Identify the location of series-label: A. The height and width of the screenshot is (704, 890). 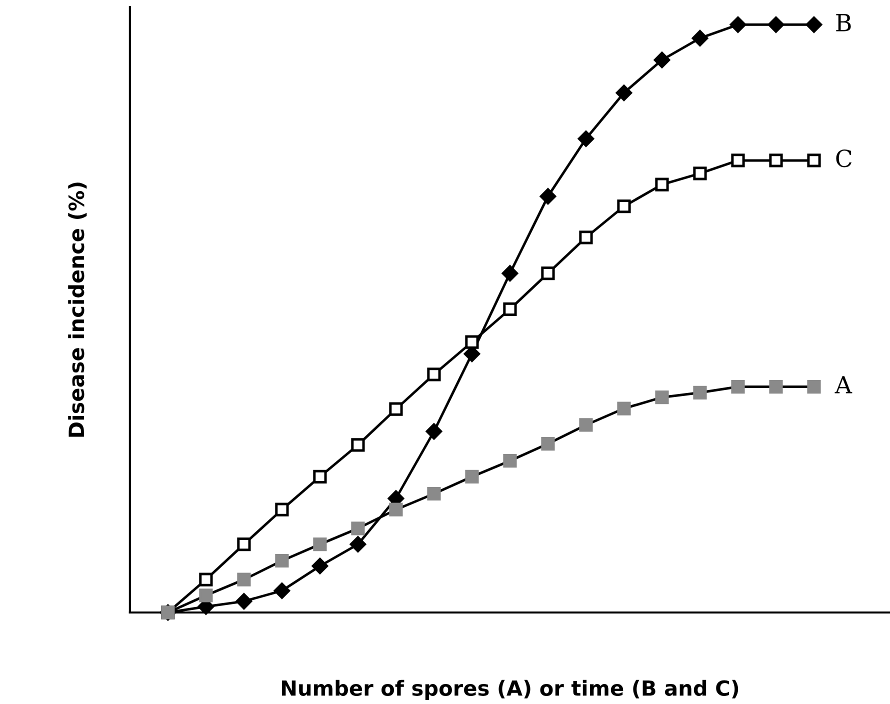
(843, 385).